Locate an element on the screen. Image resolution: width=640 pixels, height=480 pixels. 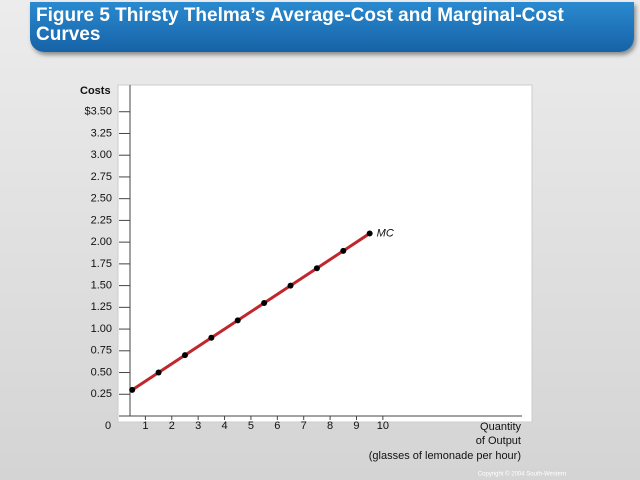
y-tick-label: 0.25 is located at coordinates (101, 394).